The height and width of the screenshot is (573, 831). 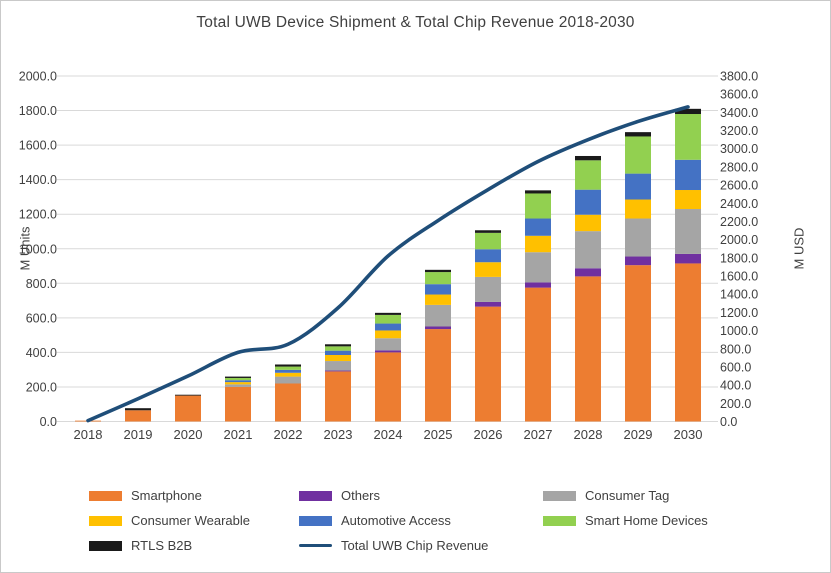 What do you see at coordinates (588, 175) in the screenshot?
I see `bar-2028-smart-home-devices` at bounding box center [588, 175].